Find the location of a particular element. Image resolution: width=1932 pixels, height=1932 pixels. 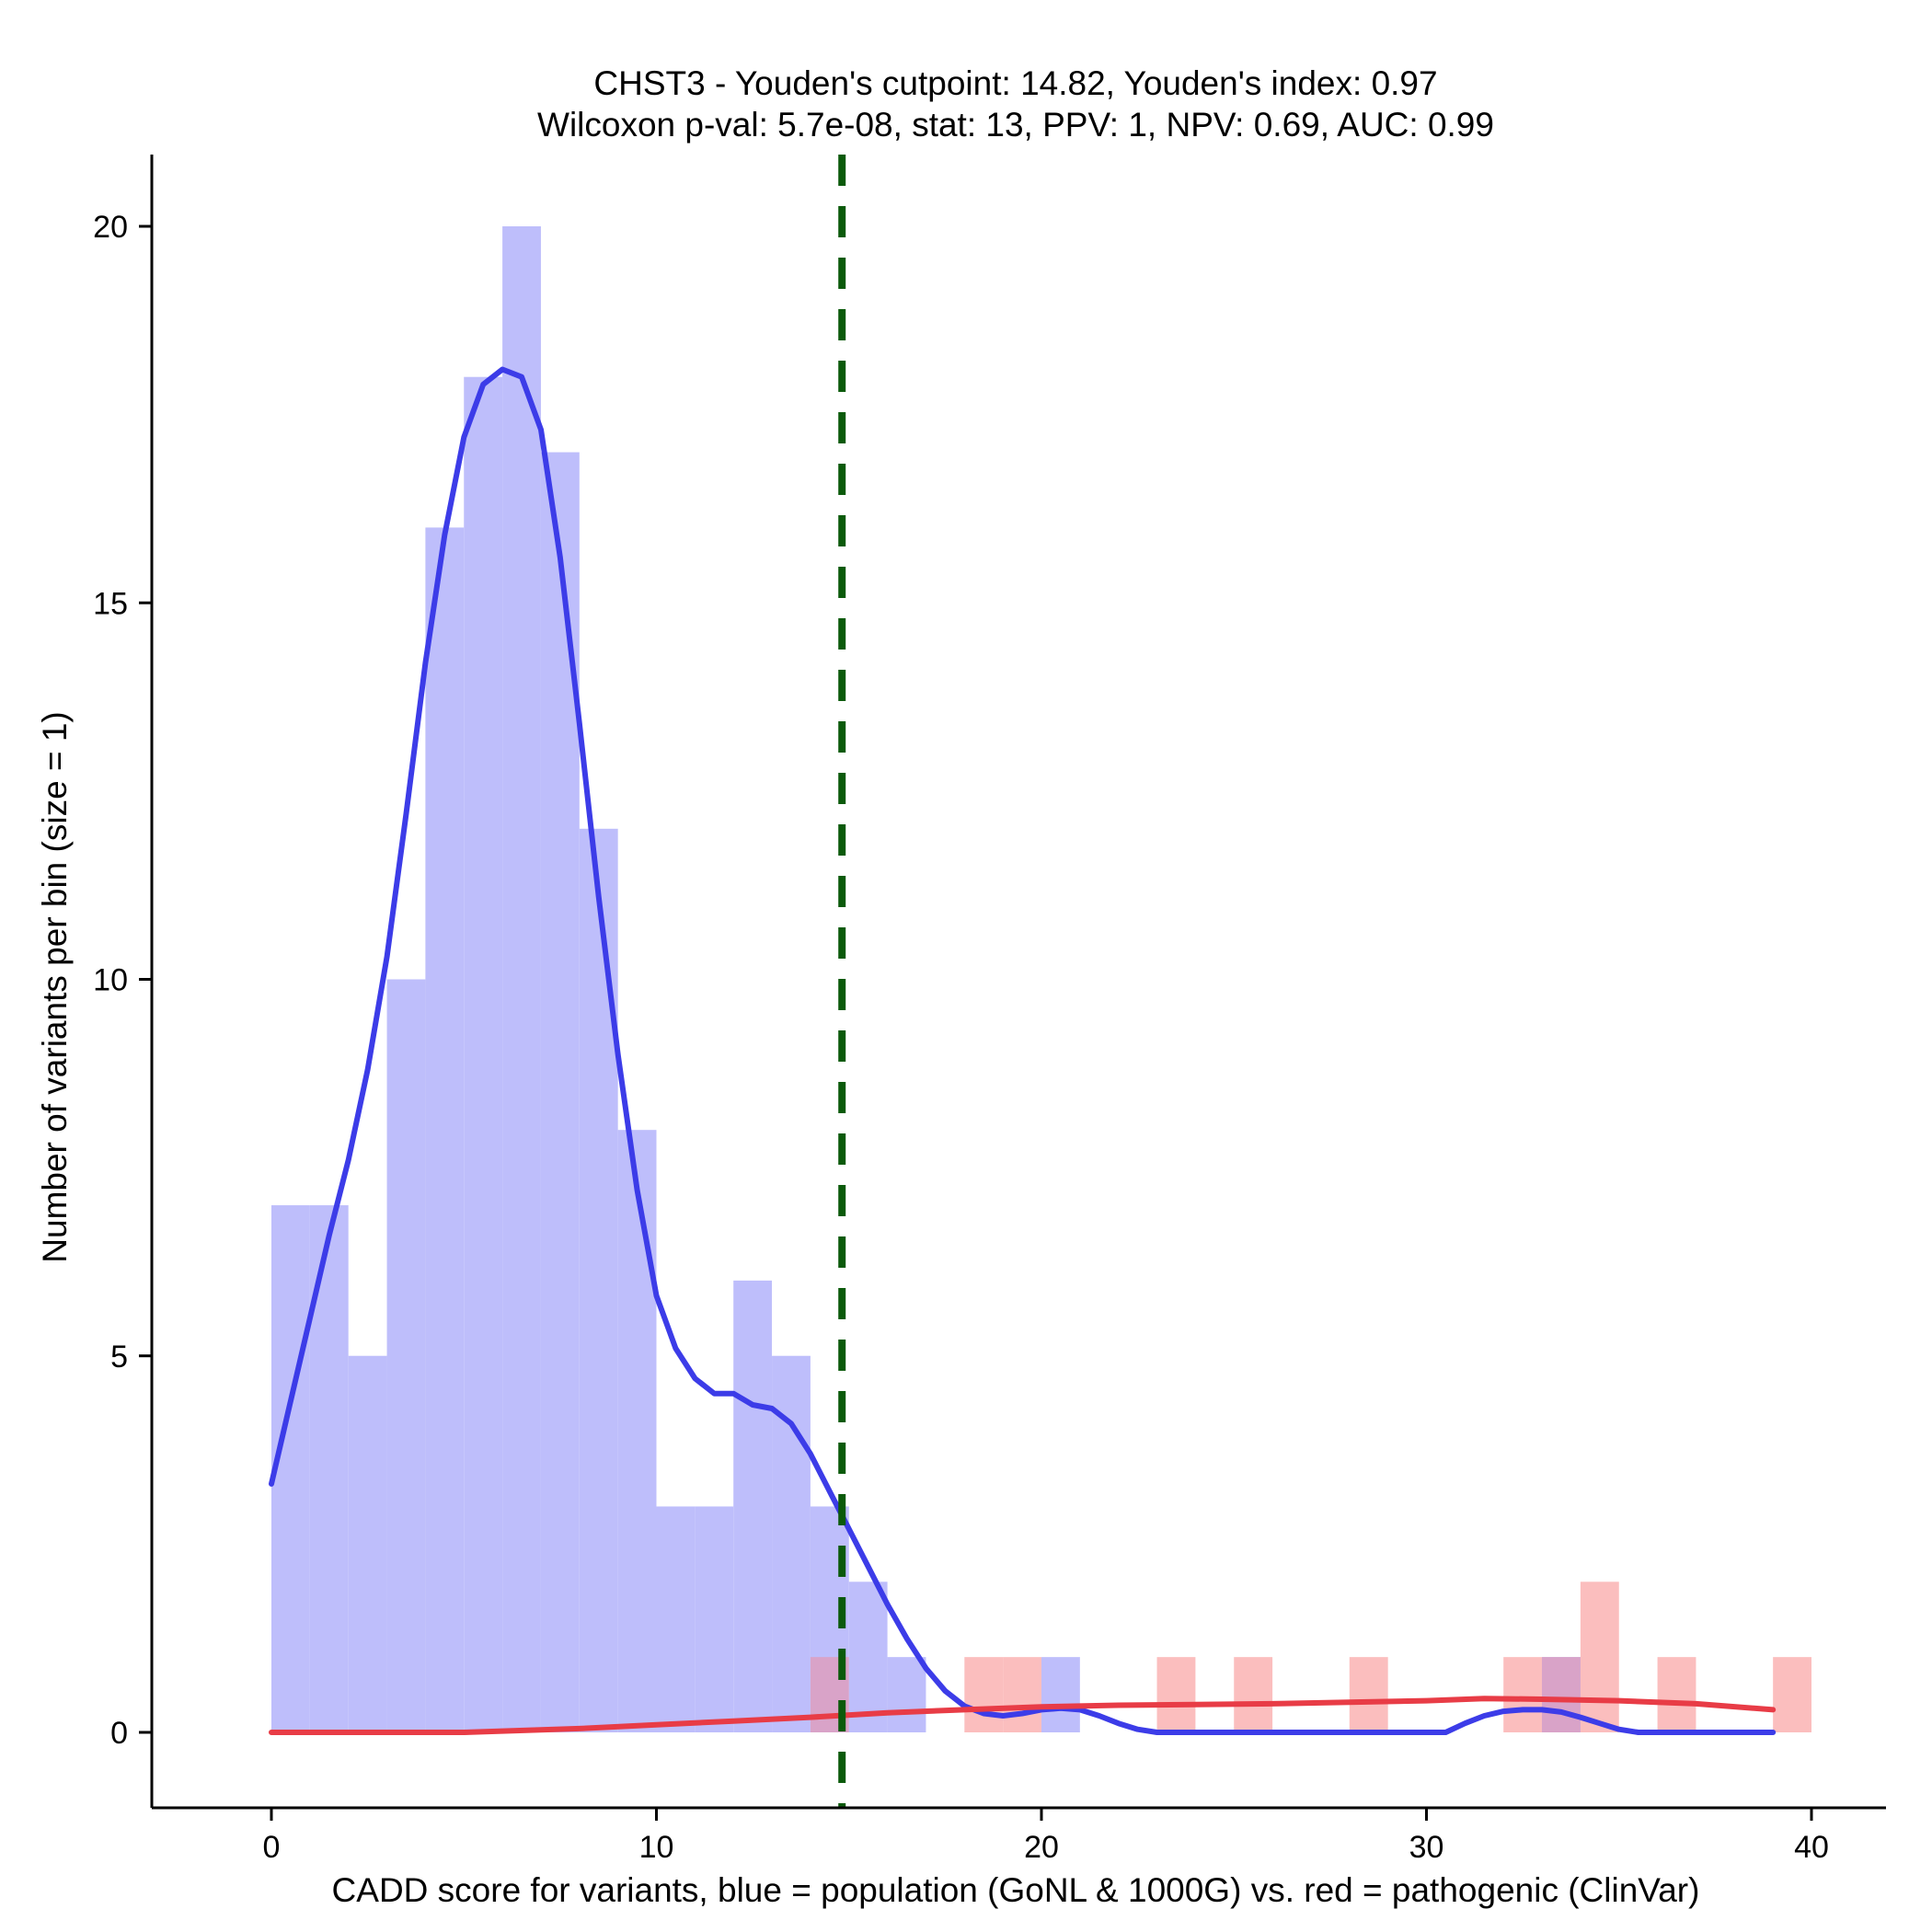

y-tick-label: 20 is located at coordinates (110, 227).